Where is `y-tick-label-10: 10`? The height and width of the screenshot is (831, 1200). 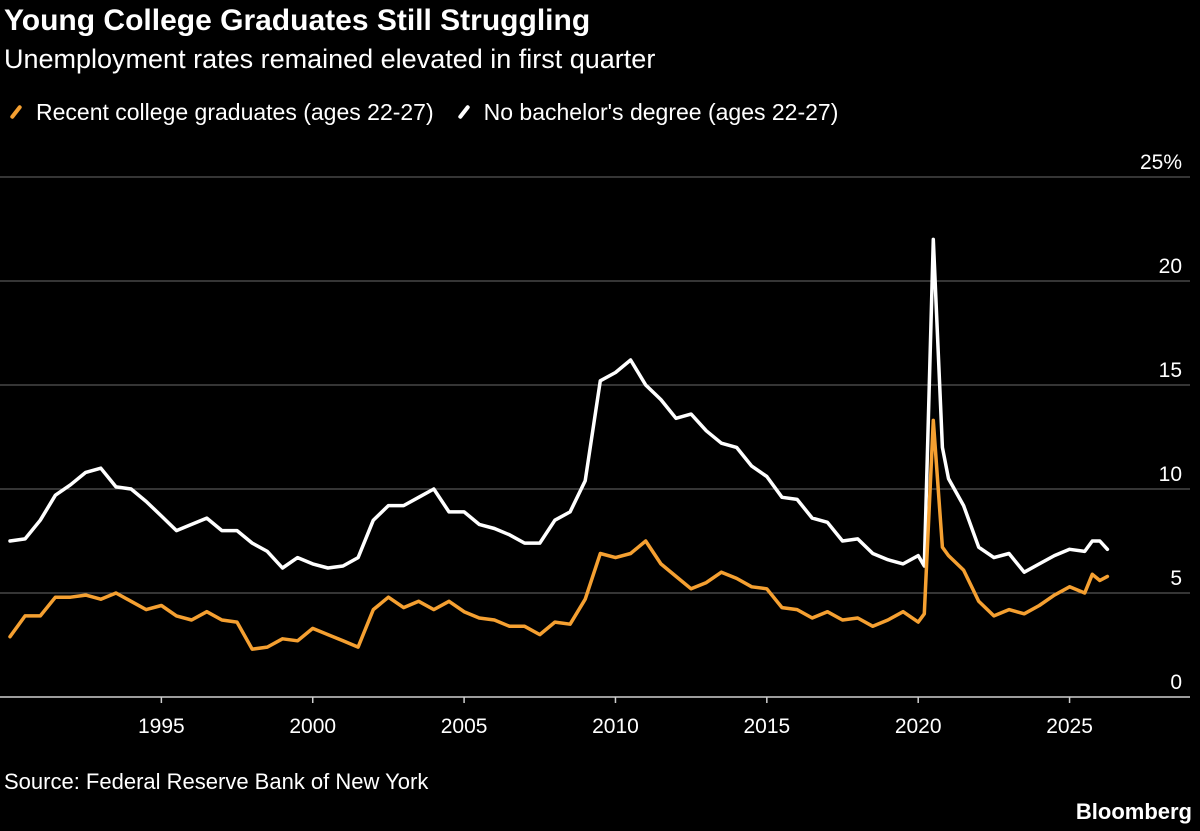
y-tick-label-10: 10 is located at coordinates (1170, 474).